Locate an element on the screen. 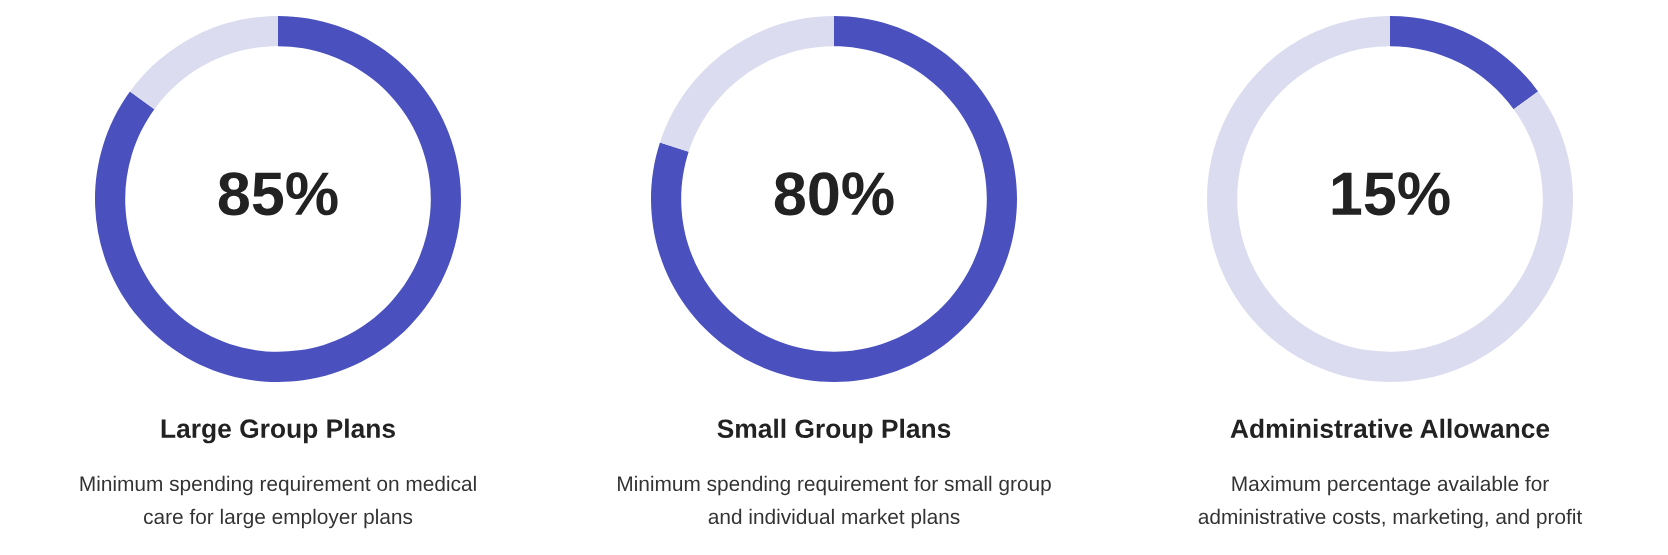 The width and height of the screenshot is (1668, 555). data-label: 15% is located at coordinates (1391, 194).